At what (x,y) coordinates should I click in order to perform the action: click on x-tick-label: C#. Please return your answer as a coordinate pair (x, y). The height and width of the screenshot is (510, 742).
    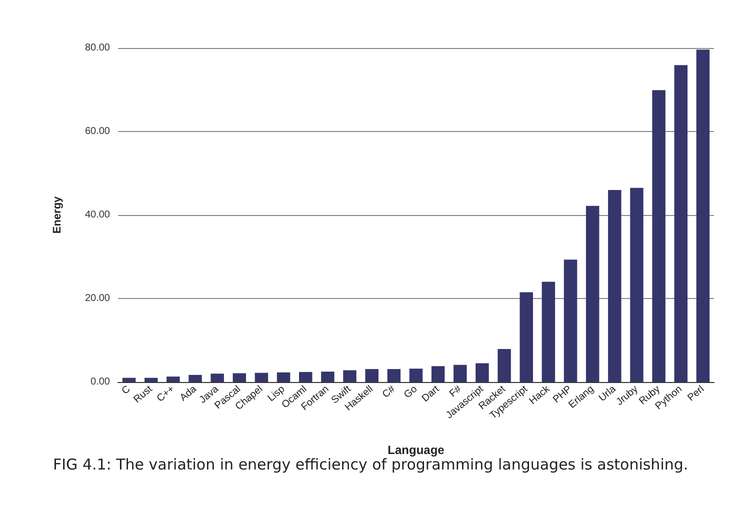
    Looking at the image, I should click on (389, 392).